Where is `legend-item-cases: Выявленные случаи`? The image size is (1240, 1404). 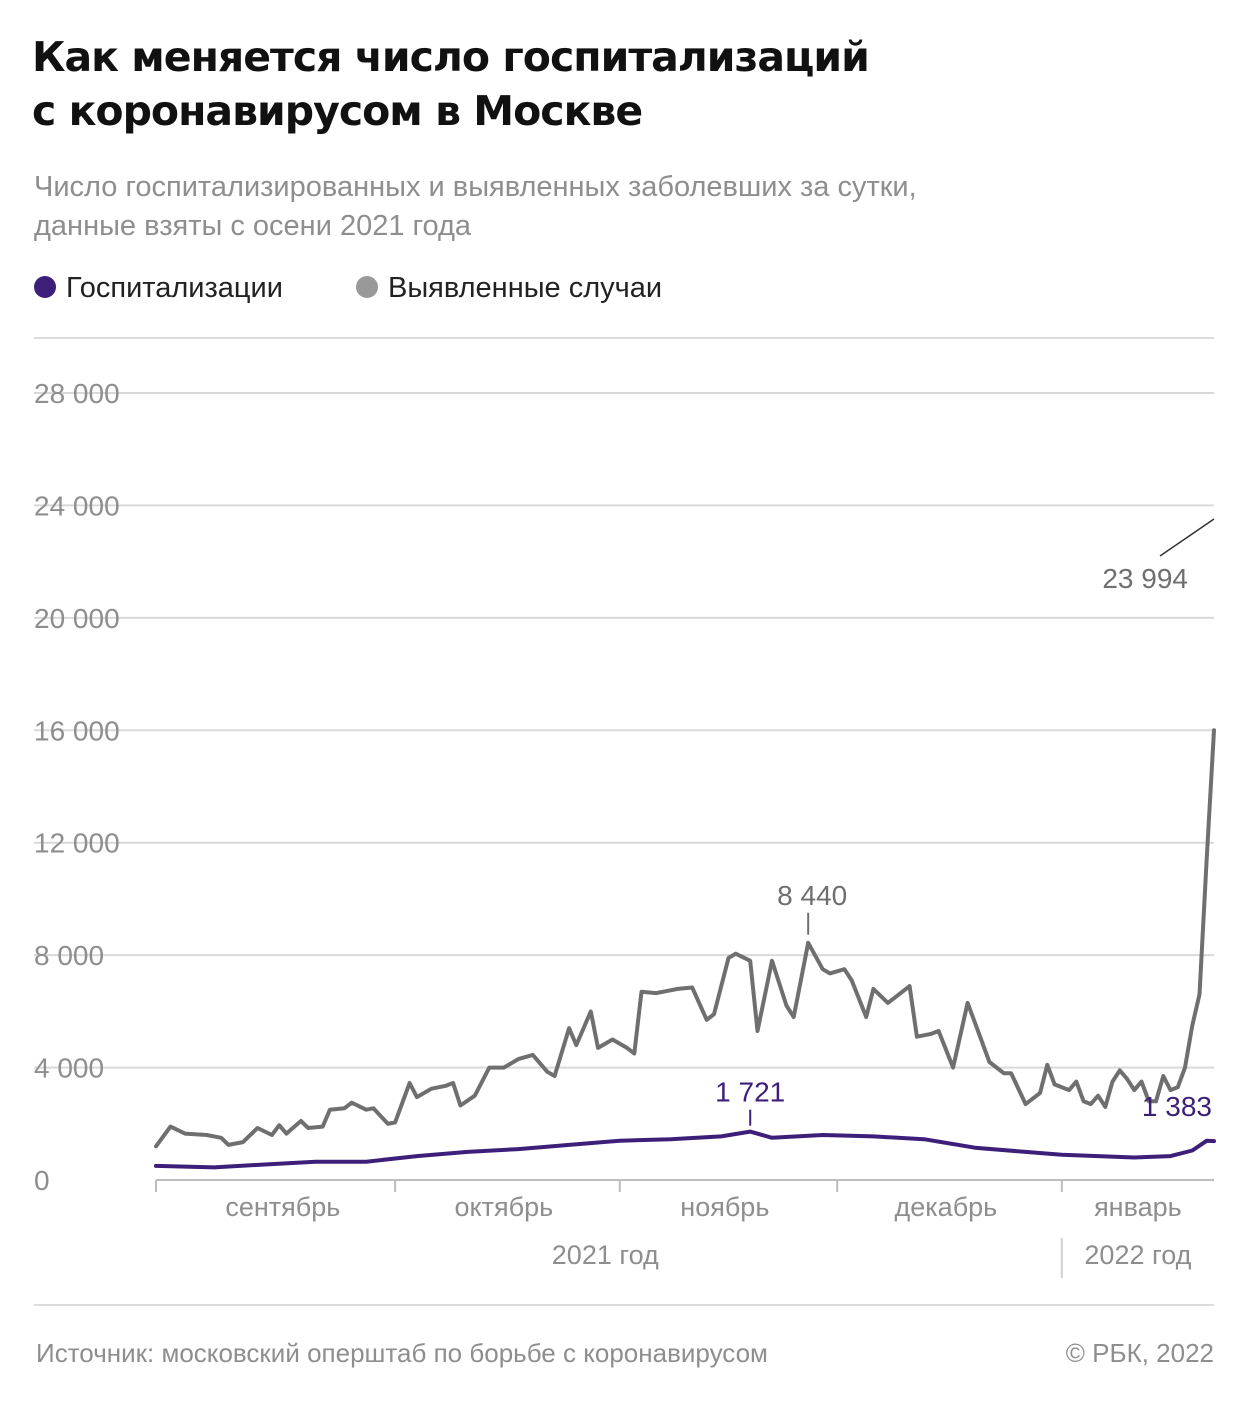
legend-item-cases: Выявленные случаи is located at coordinates (509, 288).